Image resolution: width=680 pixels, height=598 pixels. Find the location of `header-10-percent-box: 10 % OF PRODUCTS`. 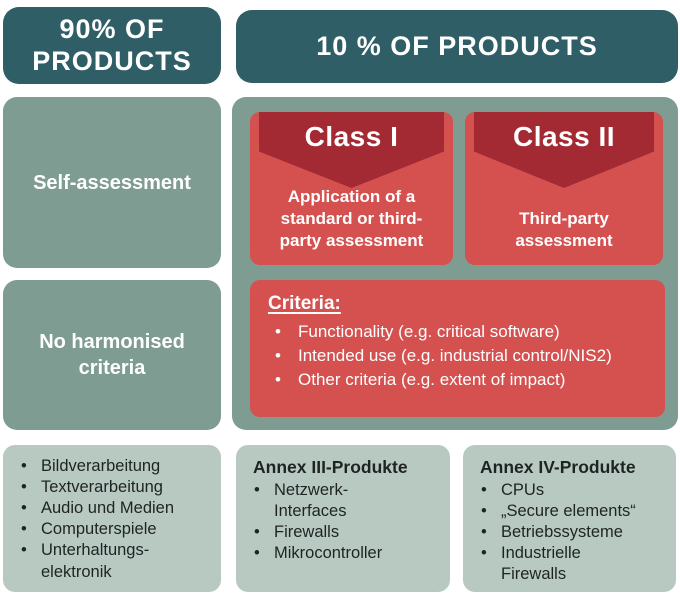

header-10-percent-box: 10 % OF PRODUCTS is located at coordinates (457, 46).